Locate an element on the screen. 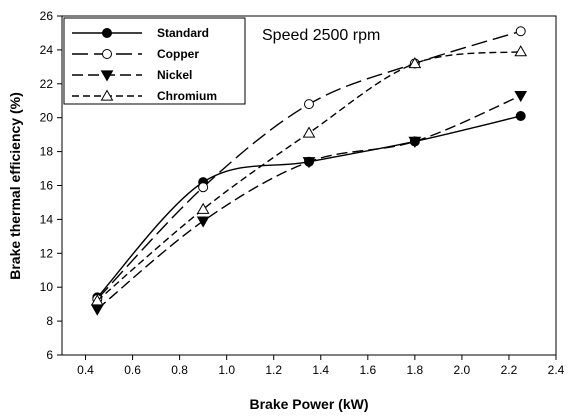 The width and height of the screenshot is (568, 416). legend: Standard Copper Nickel Chromium is located at coordinates (154, 61).